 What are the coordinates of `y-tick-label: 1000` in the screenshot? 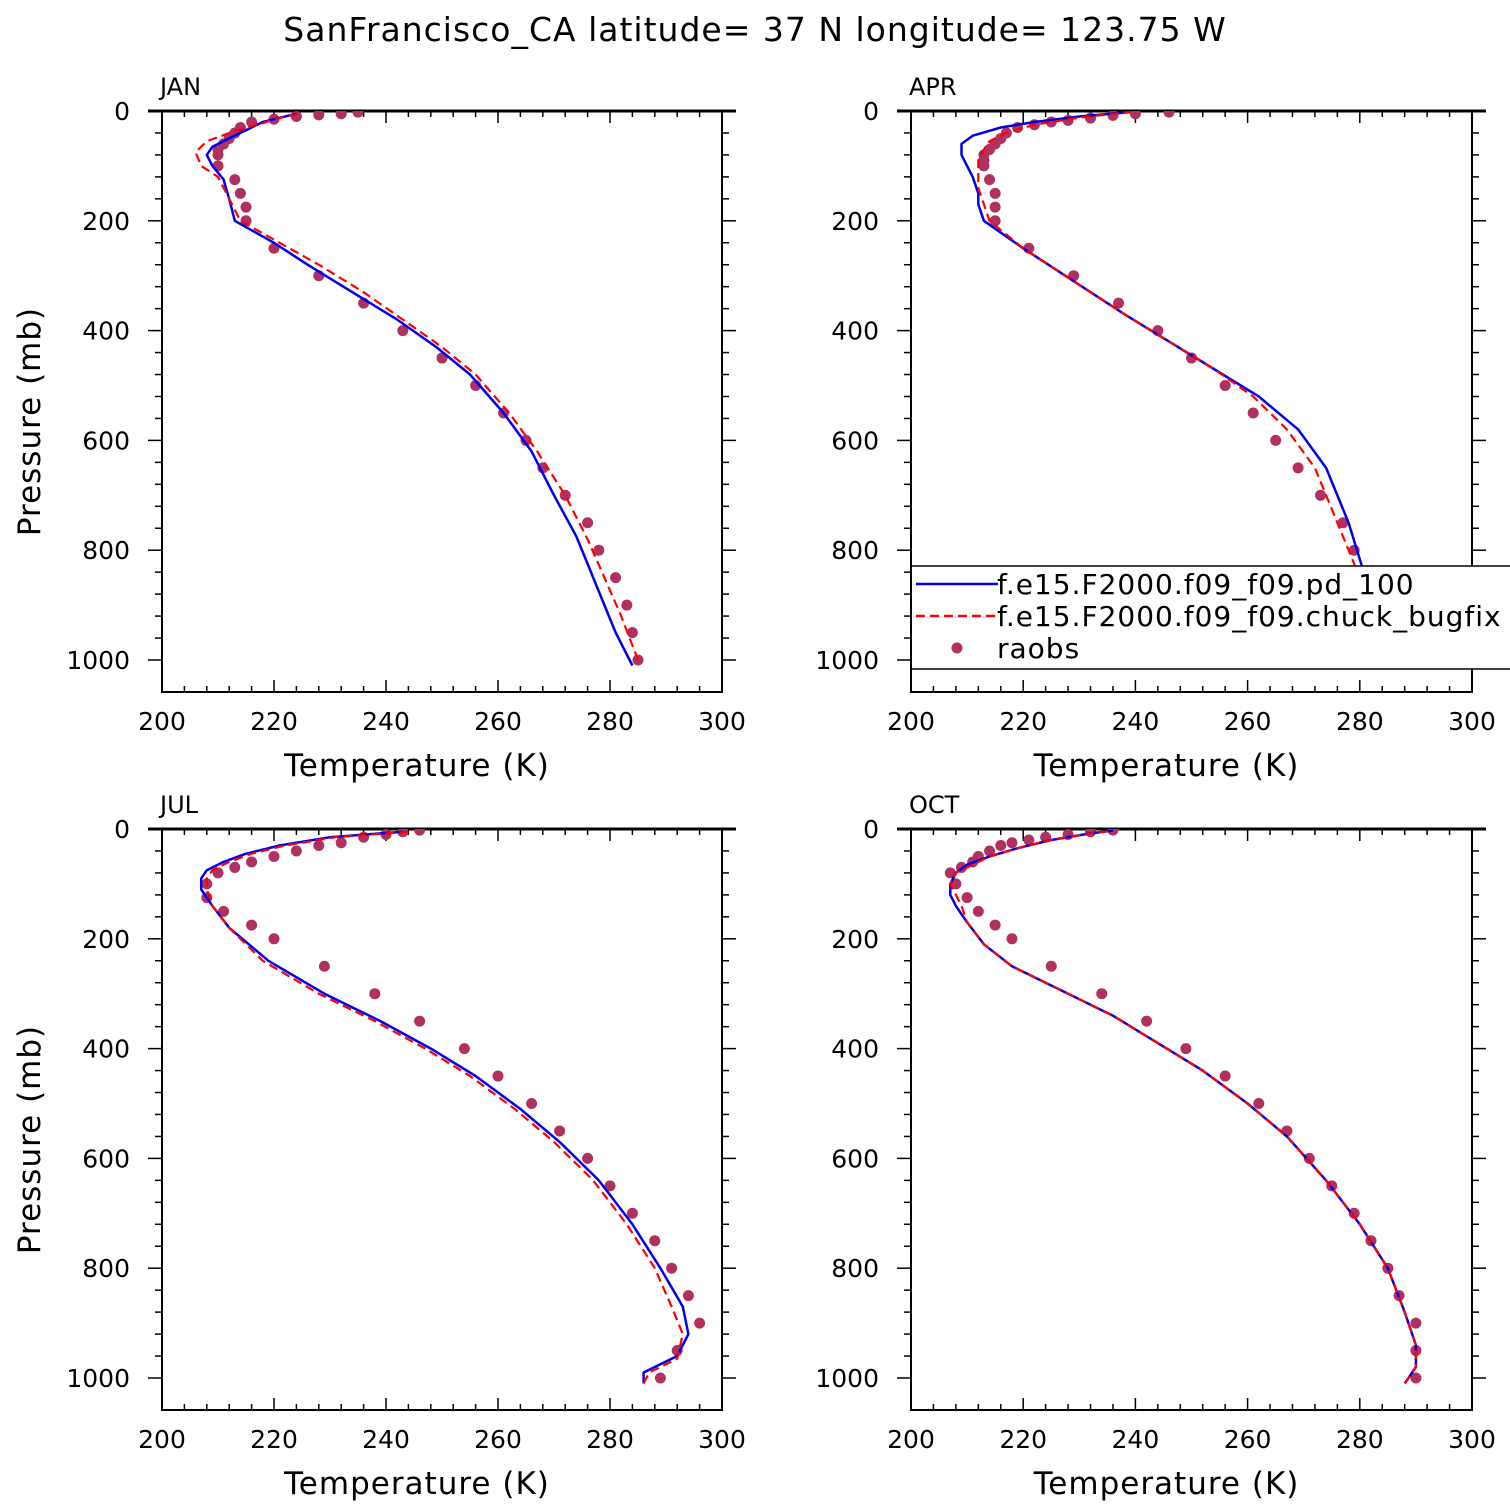 It's located at (847, 1378).